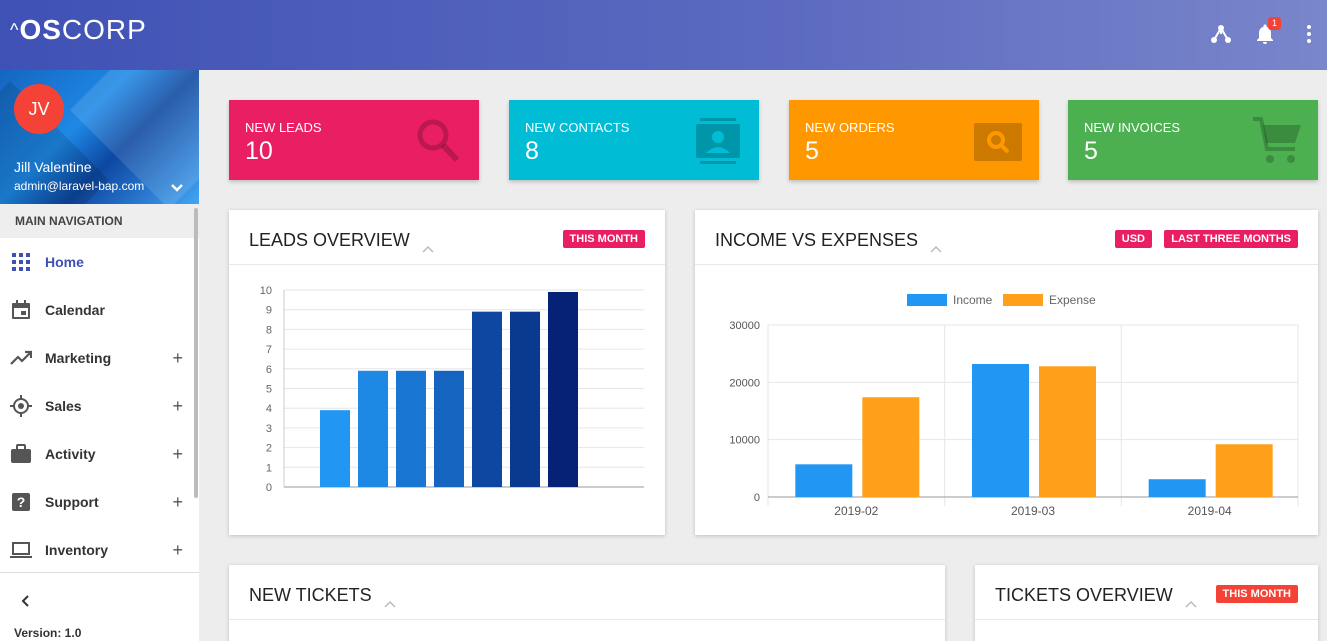 Image resolution: width=1327 pixels, height=641 pixels. I want to click on sidebar-item-sales: Sales +, so click(99, 406).